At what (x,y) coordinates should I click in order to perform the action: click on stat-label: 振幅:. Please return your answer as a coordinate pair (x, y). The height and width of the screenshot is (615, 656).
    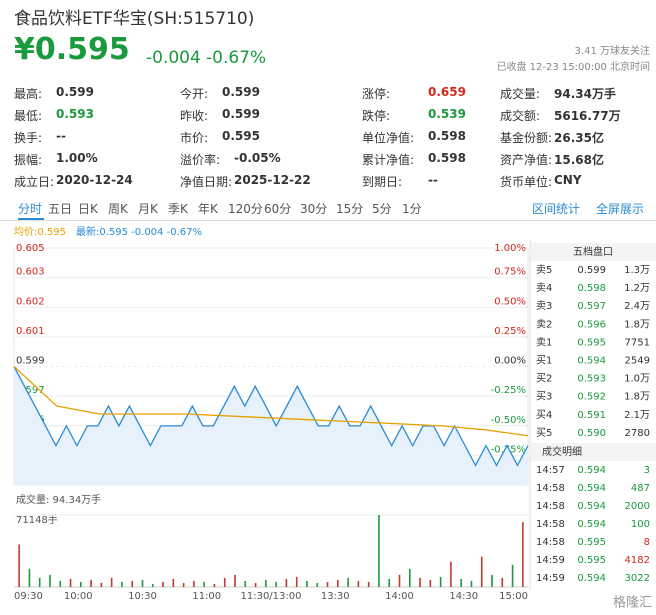
    Looking at the image, I should click on (28, 160).